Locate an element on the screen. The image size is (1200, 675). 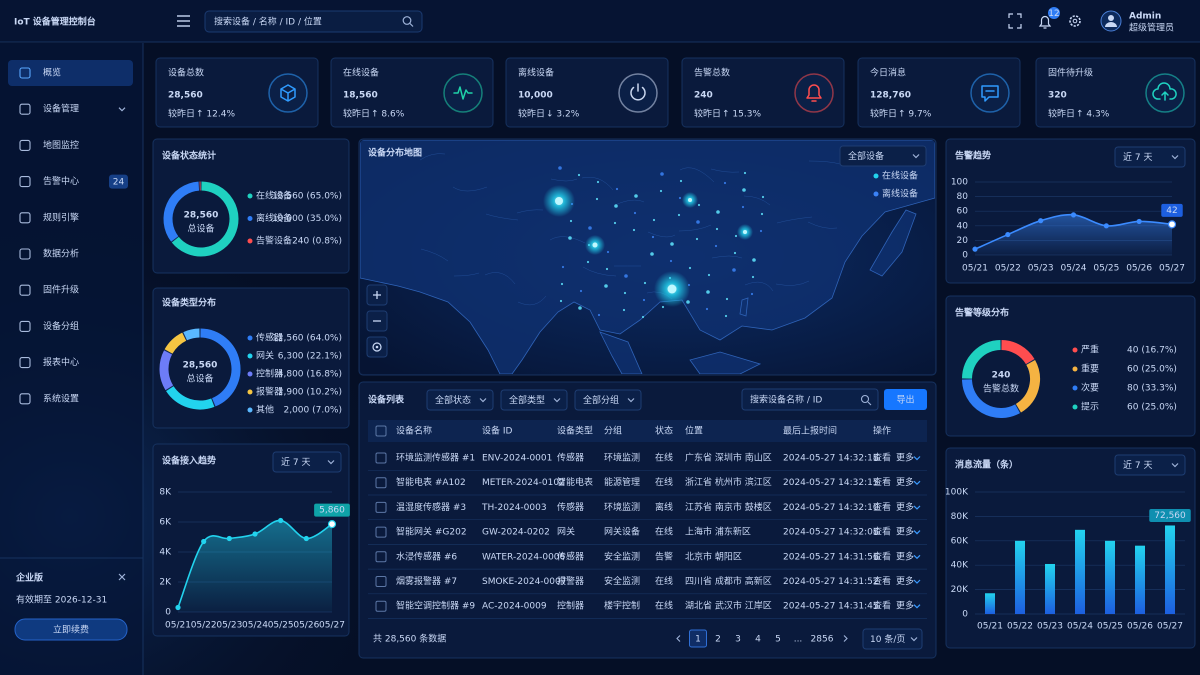
export-button is located at coordinates (905, 399).